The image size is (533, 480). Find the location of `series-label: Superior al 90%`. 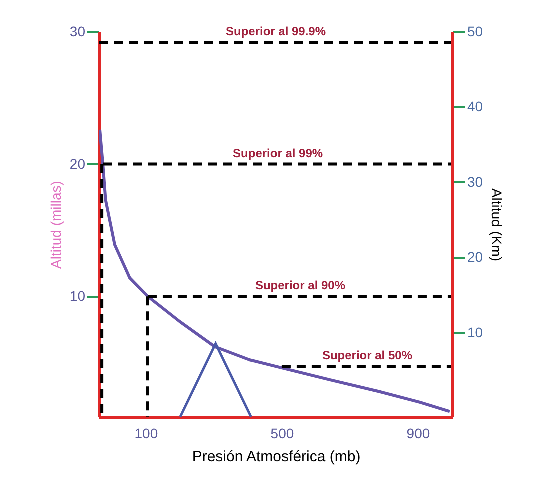

series-label: Superior al 90% is located at coordinates (300, 285).